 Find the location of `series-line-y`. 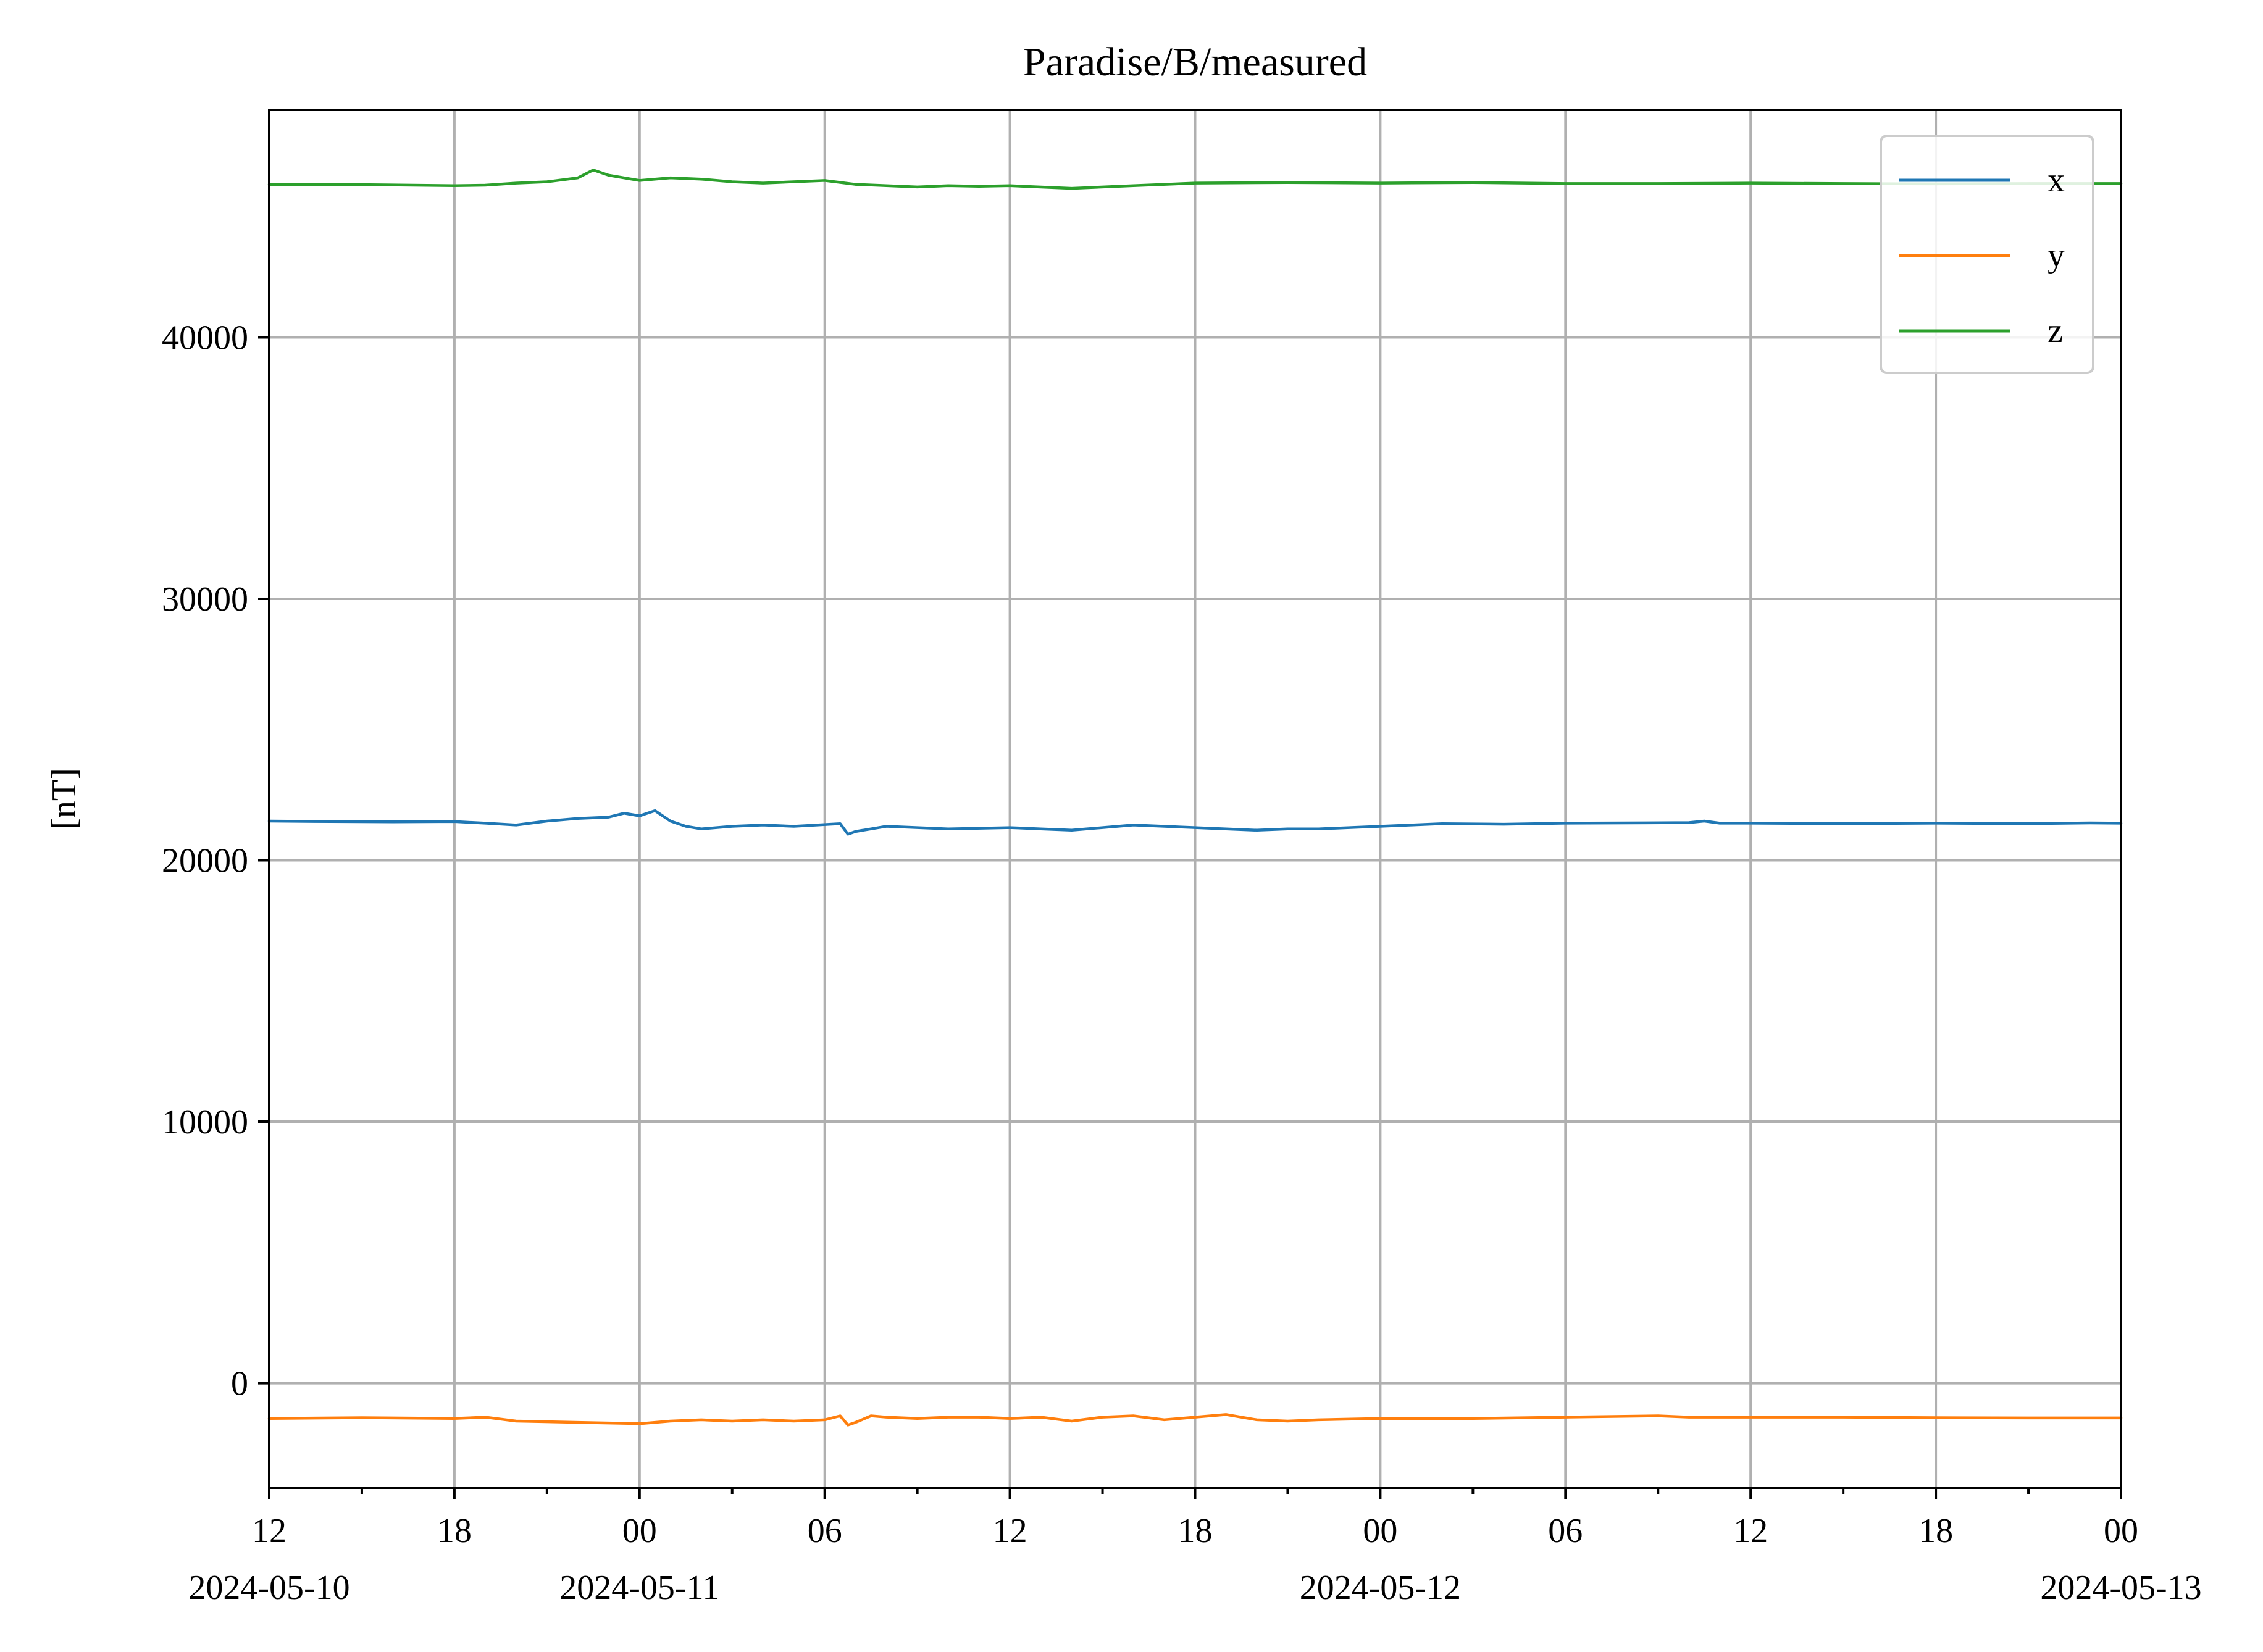

series-line-y is located at coordinates (1195, 1420).